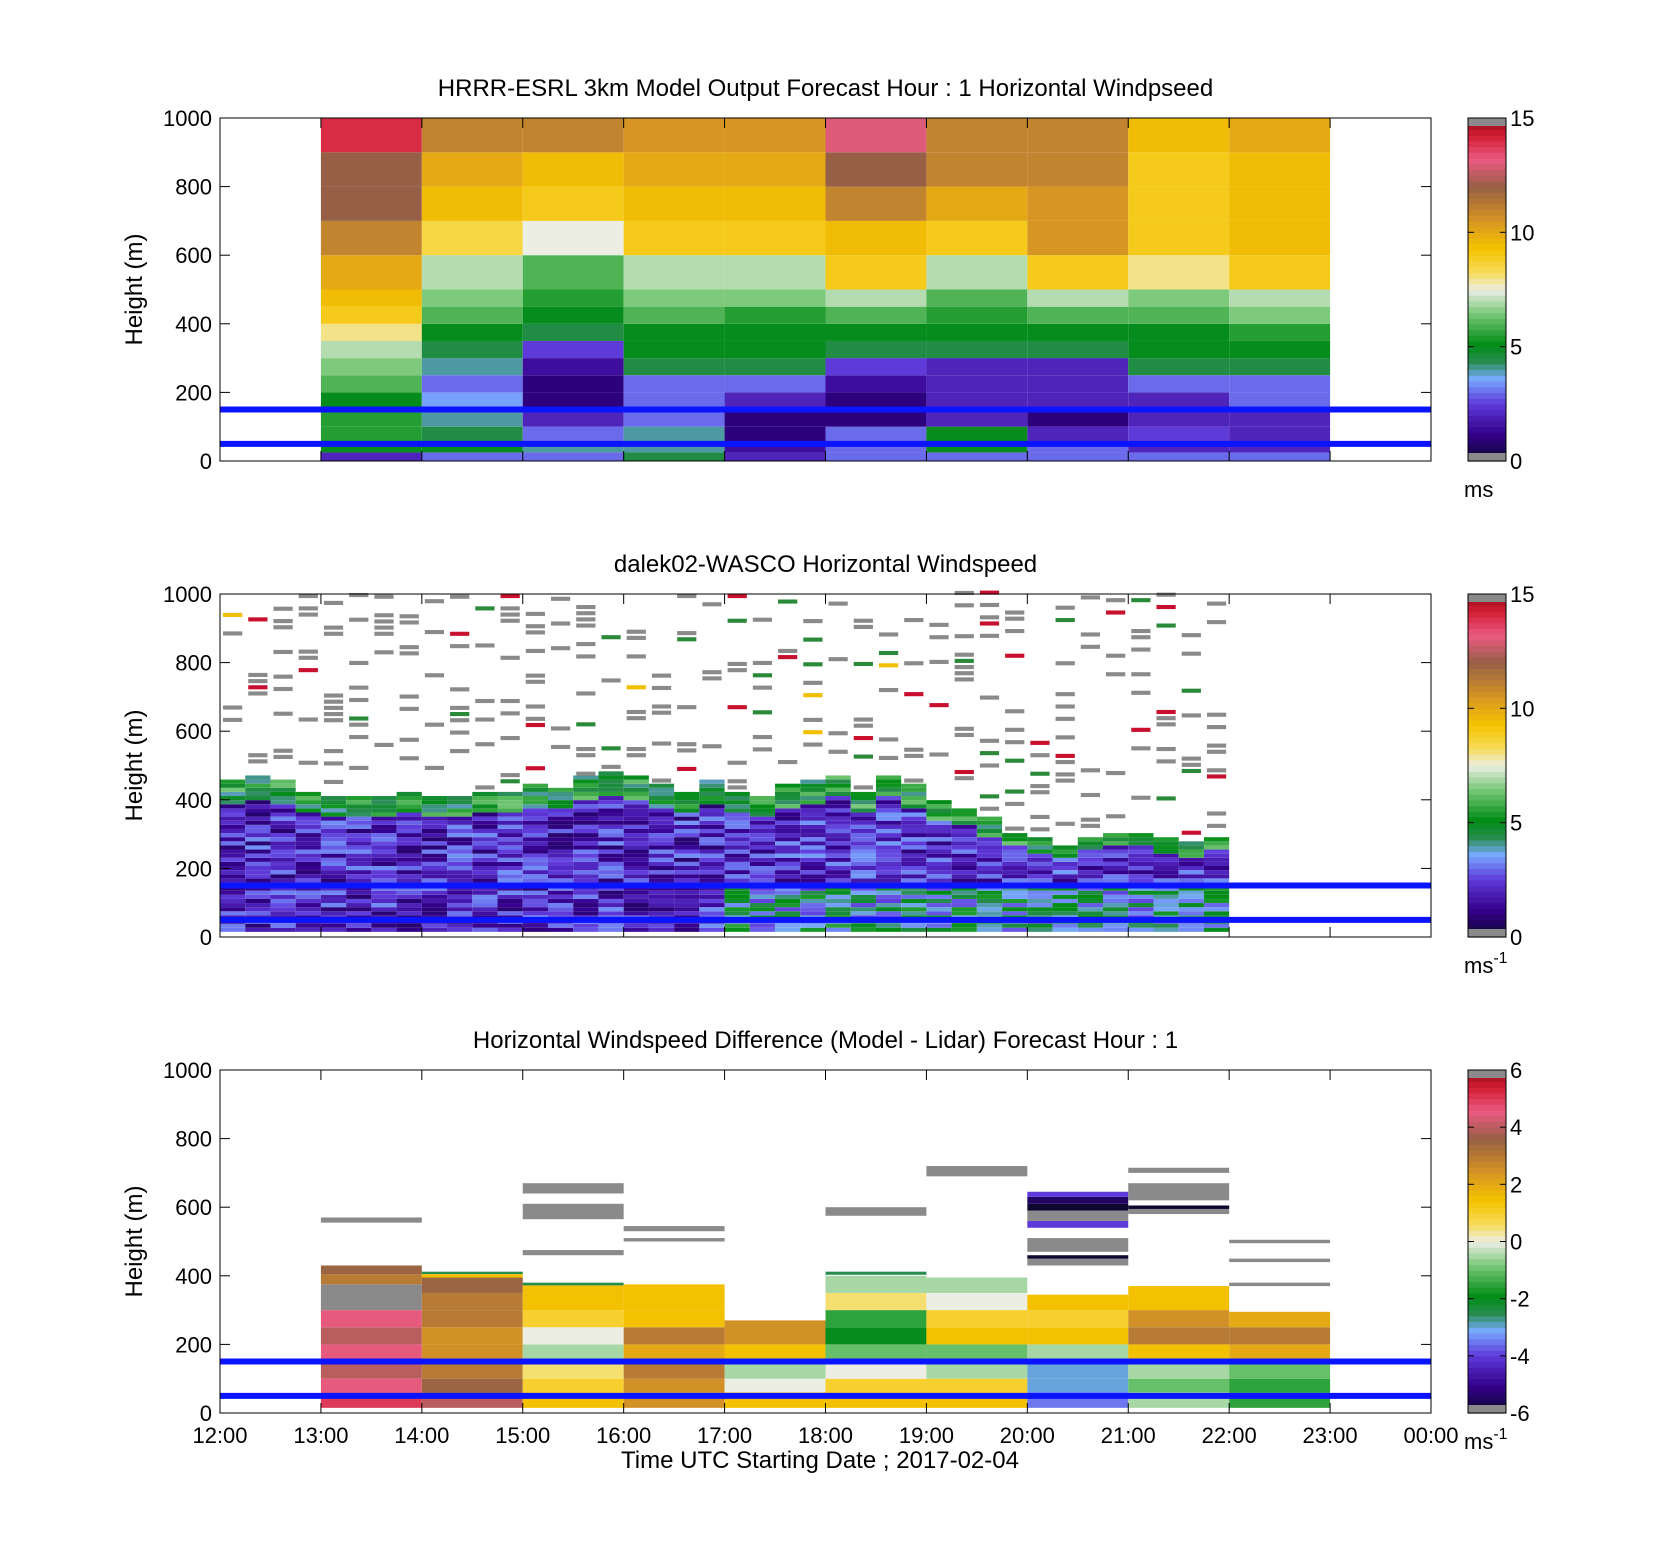  What do you see at coordinates (820, 1460) in the screenshot?
I see `x-axis-label: Time UTC Starting Date ; 2017-02-04` at bounding box center [820, 1460].